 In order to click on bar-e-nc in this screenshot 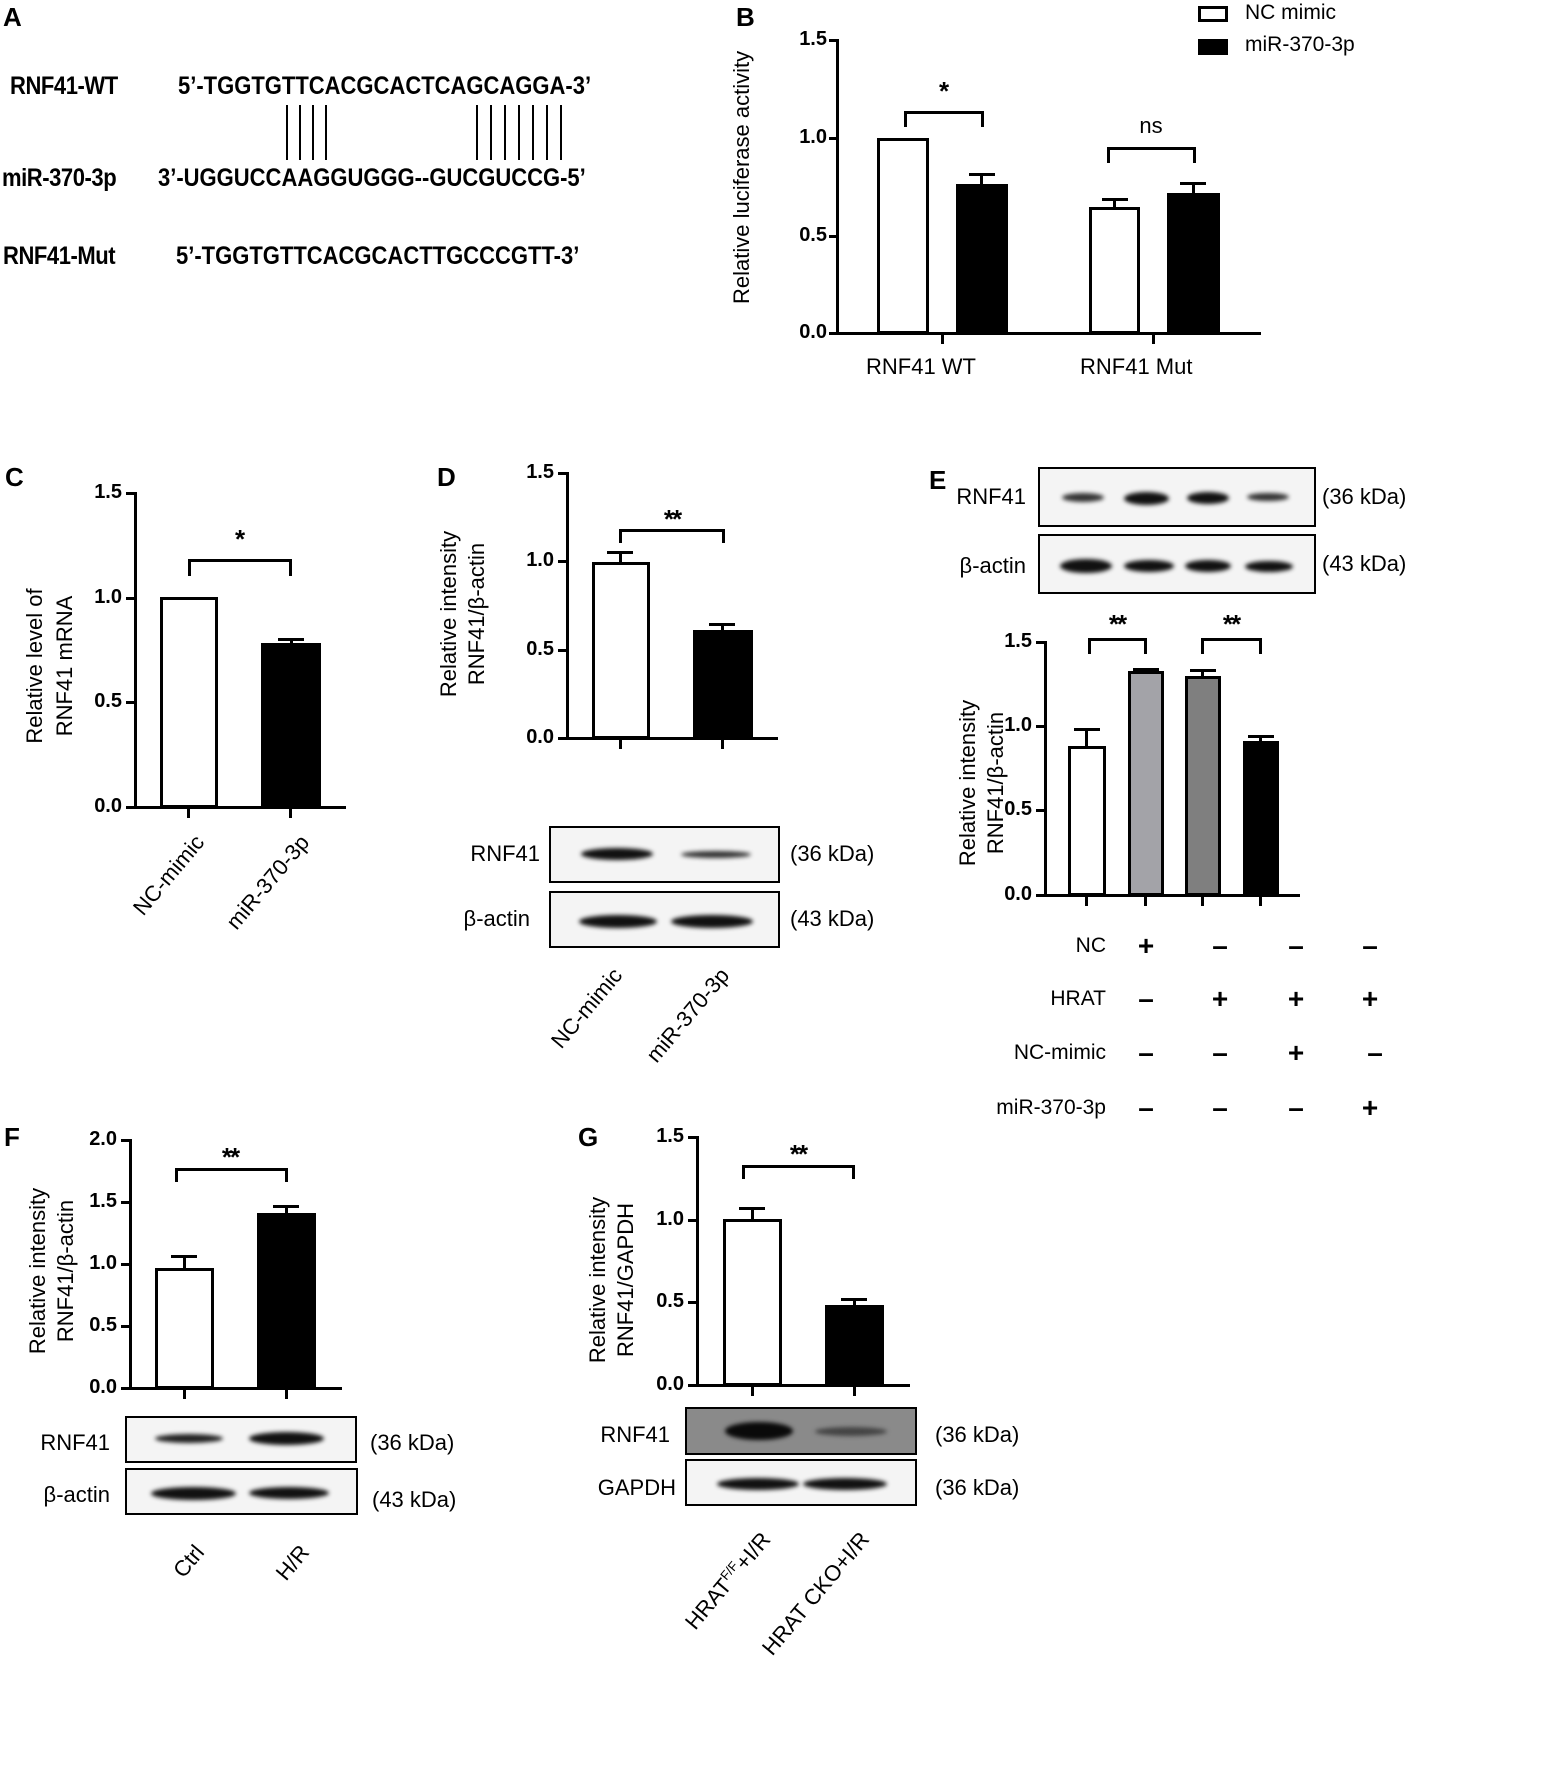, I will do `click(1087, 821)`.